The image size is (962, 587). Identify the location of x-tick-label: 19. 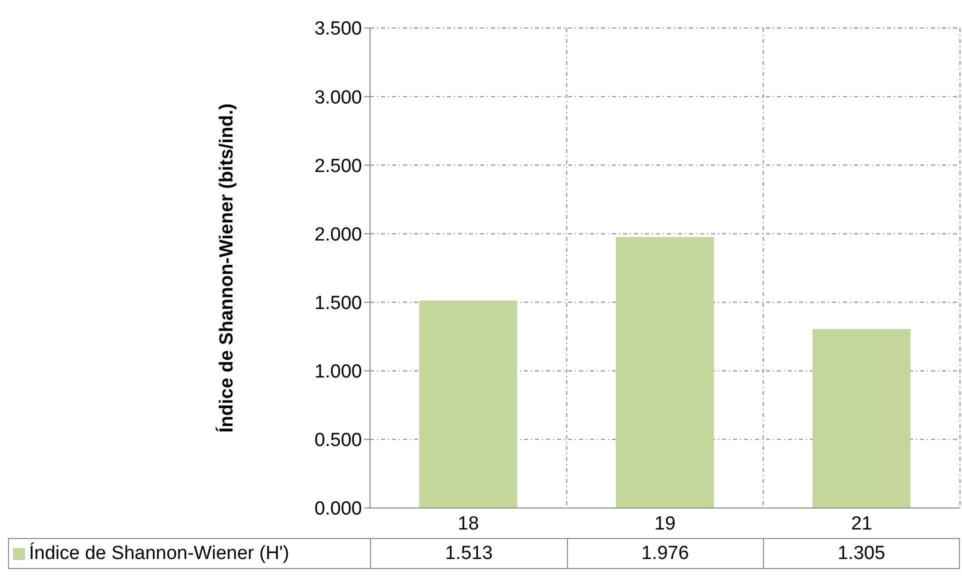
(665, 523).